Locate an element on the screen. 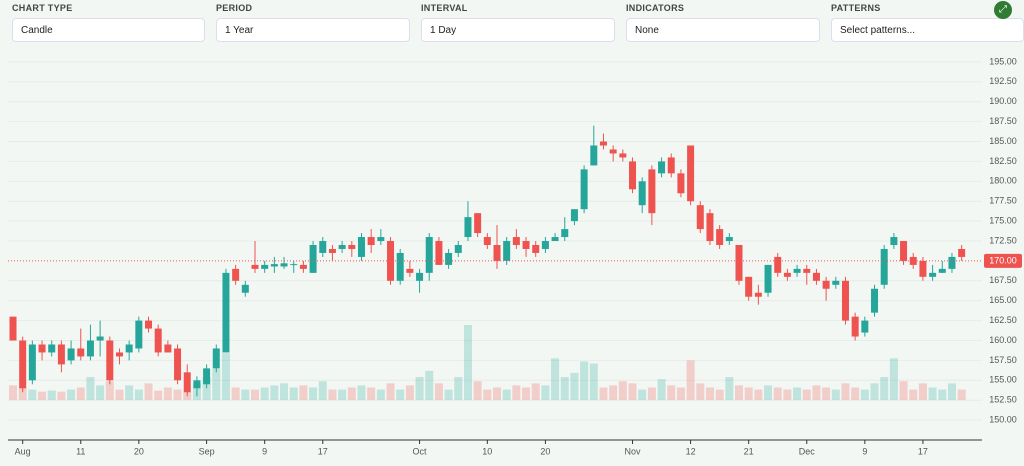 Image resolution: width=1024 pixels, height=466 pixels. control-label: PERIOD is located at coordinates (234, 8).